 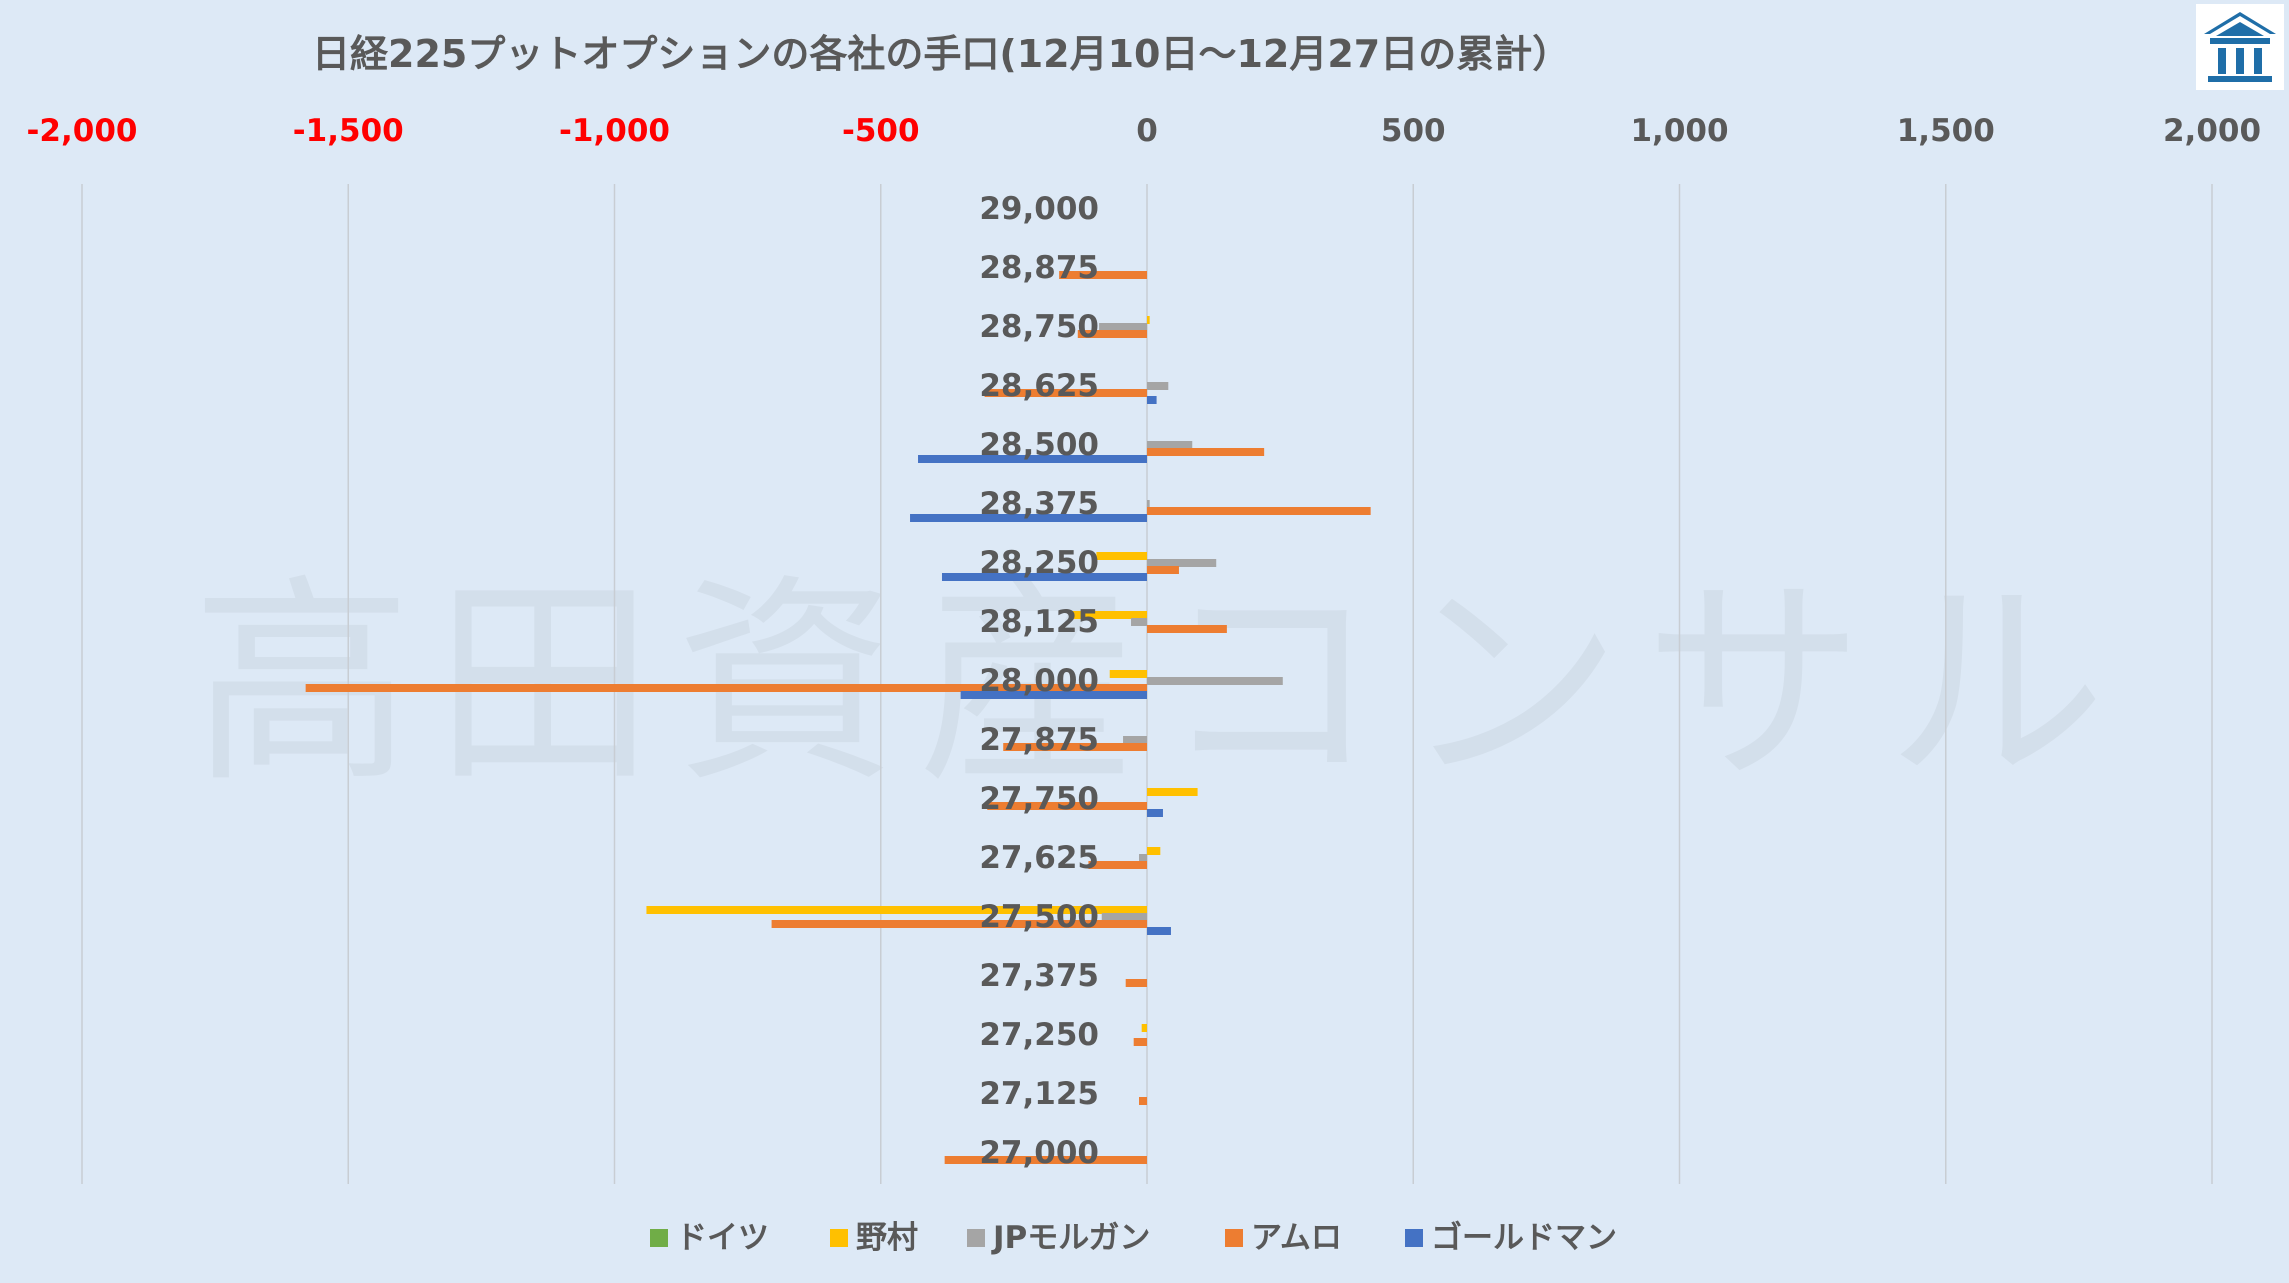 What do you see at coordinates (1413, 131) in the screenshot?
I see `x-tick-label: 500` at bounding box center [1413, 131].